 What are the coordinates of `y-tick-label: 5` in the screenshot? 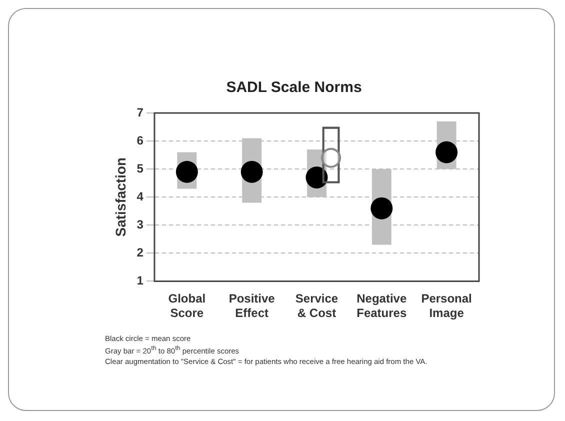 It's located at (140, 168).